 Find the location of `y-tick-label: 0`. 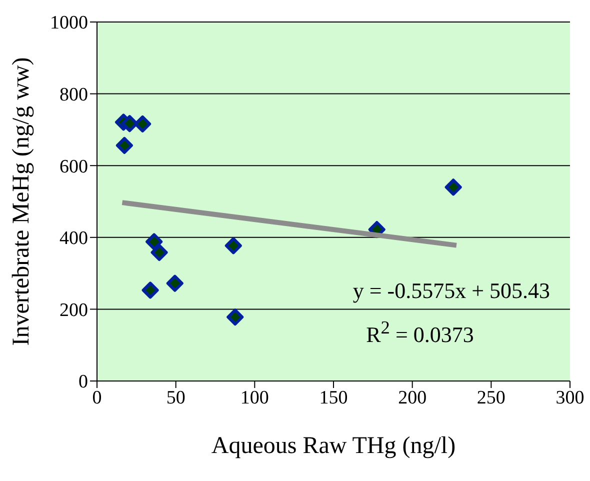

y-tick-label: 0 is located at coordinates (83, 382).